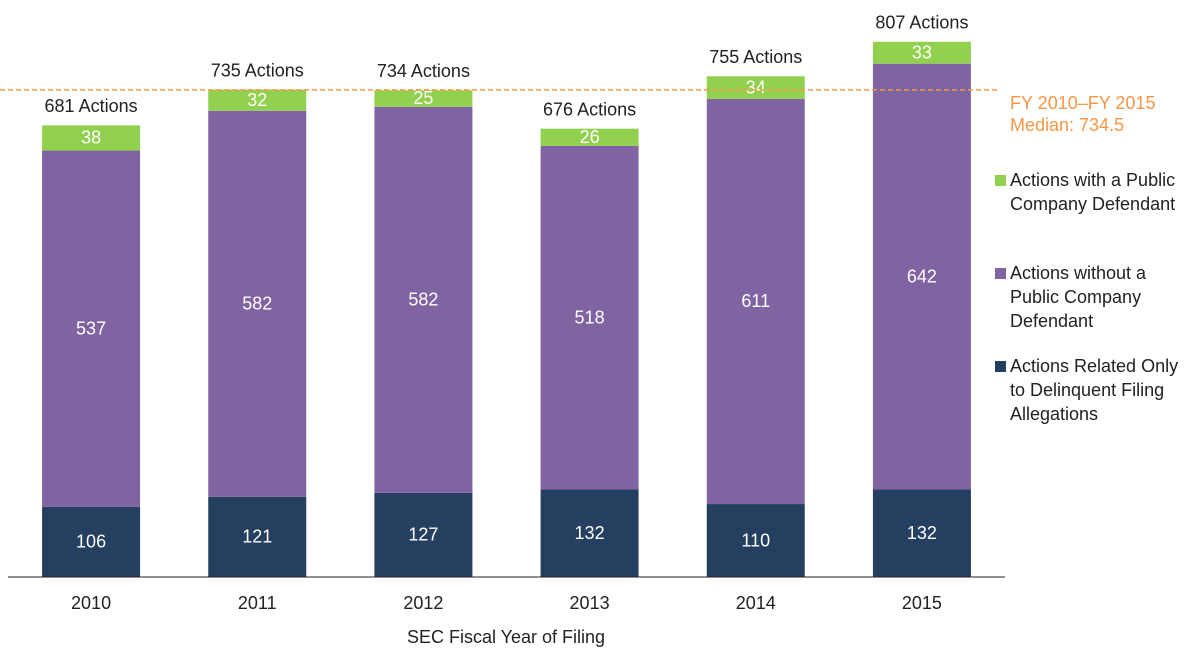 This screenshot has width=1198, height=650. What do you see at coordinates (755, 57) in the screenshot?
I see `total-label: 755 Actions` at bounding box center [755, 57].